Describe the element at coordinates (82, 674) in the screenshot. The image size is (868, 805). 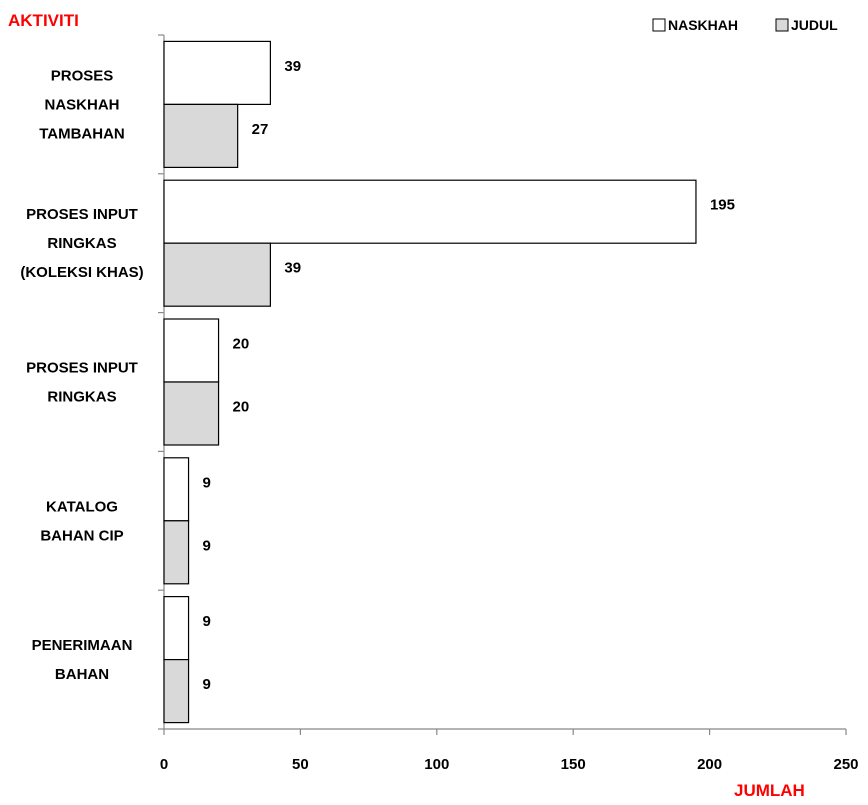
I see `category-label: BAHAN` at that location.